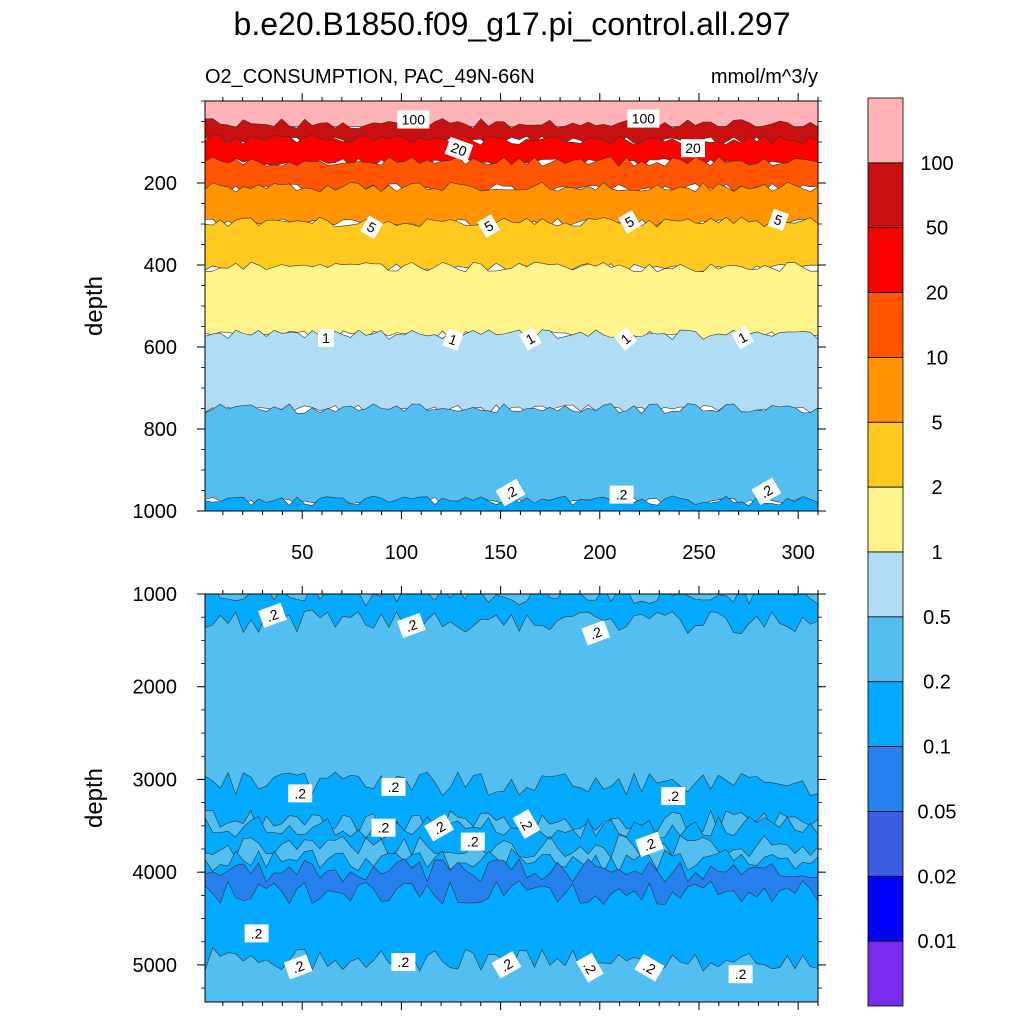 The width and height of the screenshot is (1024, 1024). Describe the element at coordinates (155, 688) in the screenshot. I see `y-tick-label: 2000` at that location.